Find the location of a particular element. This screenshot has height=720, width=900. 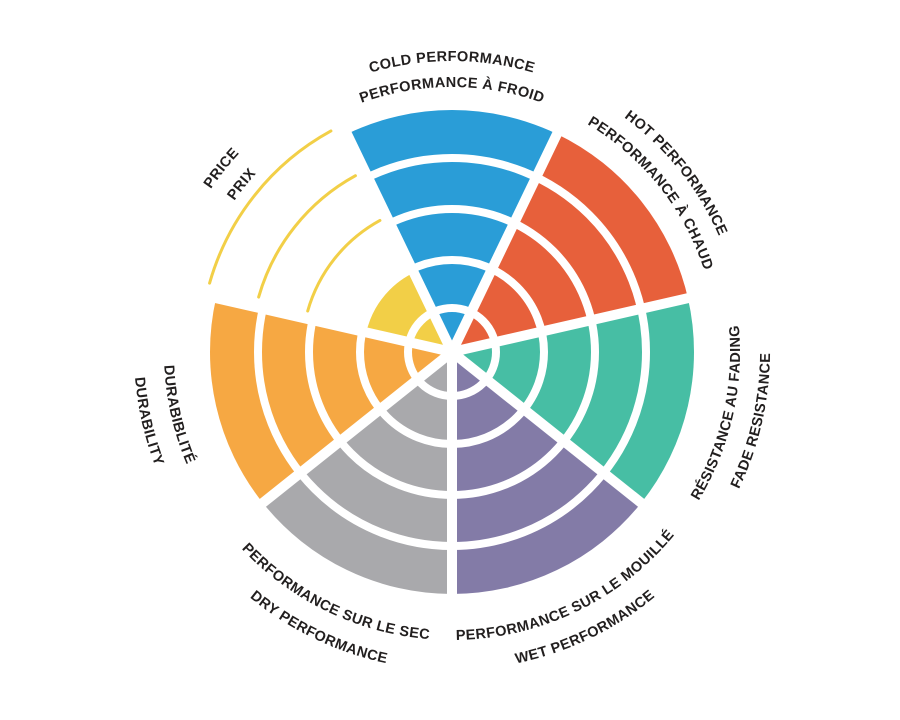

dry-performance-sector-wedge is located at coordinates (357, 473).